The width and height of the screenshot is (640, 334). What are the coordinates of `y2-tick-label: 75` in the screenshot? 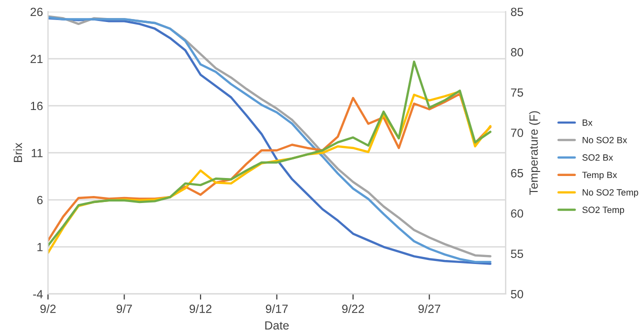 It's located at (517, 92).